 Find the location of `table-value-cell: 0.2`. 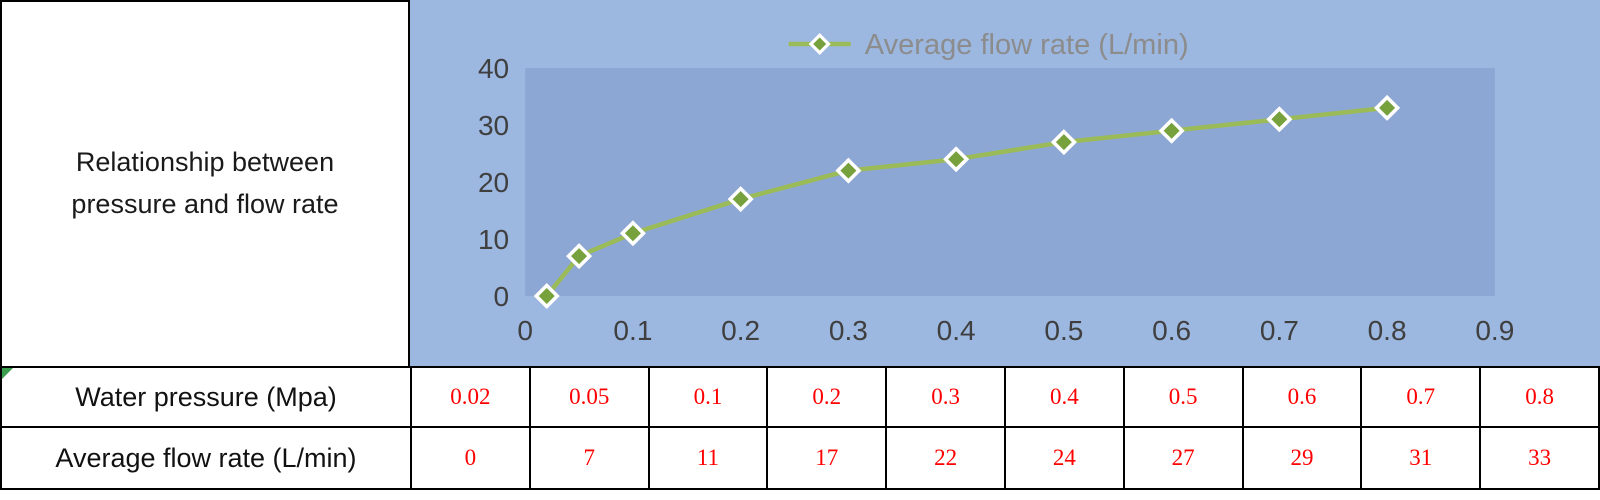

table-value-cell: 0.2 is located at coordinates (828, 397).